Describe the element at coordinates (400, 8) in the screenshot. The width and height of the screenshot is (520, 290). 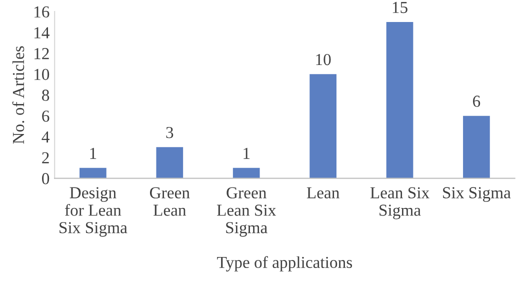
I see `data-label: 15` at that location.